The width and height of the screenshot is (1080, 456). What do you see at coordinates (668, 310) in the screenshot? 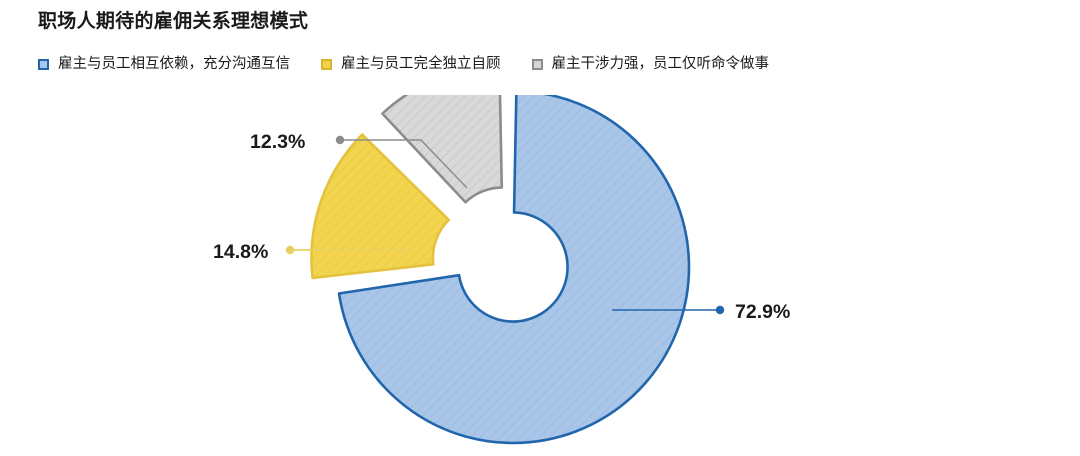
I see `leader-line-blue` at bounding box center [668, 310].